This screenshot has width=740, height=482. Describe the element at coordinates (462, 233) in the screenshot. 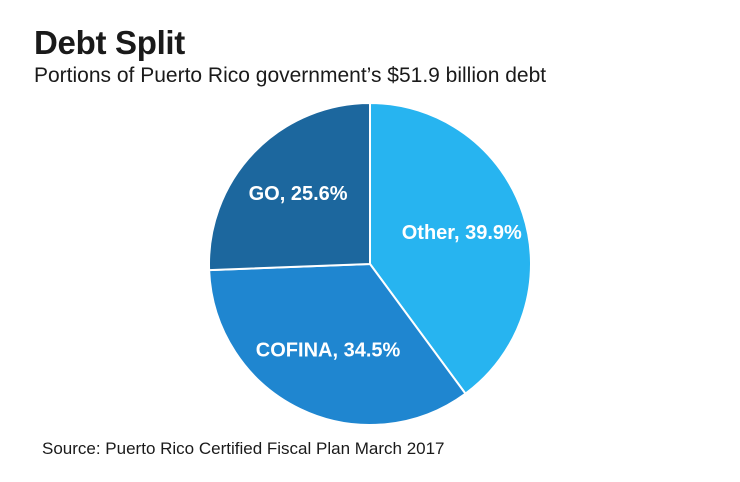

I see `slice-label-other: Other, 39.9%` at that location.